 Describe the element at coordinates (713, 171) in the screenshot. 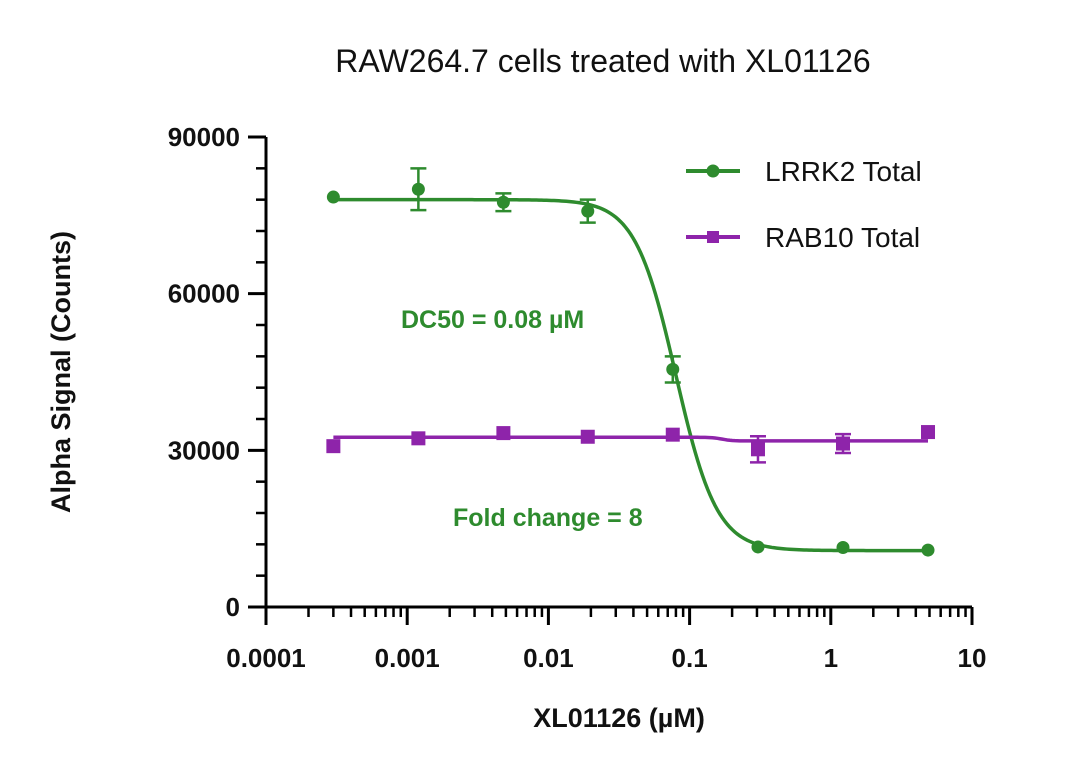

I see `legend-marker-lrrk2` at that location.